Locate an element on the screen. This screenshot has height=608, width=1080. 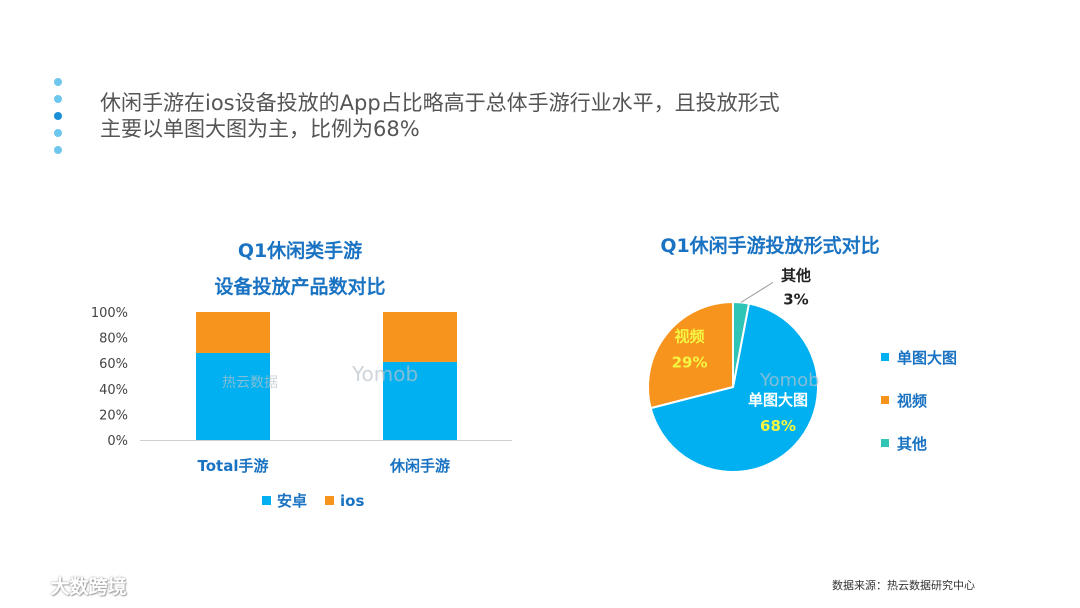
x-tick-label: Total手游 is located at coordinates (233, 466).